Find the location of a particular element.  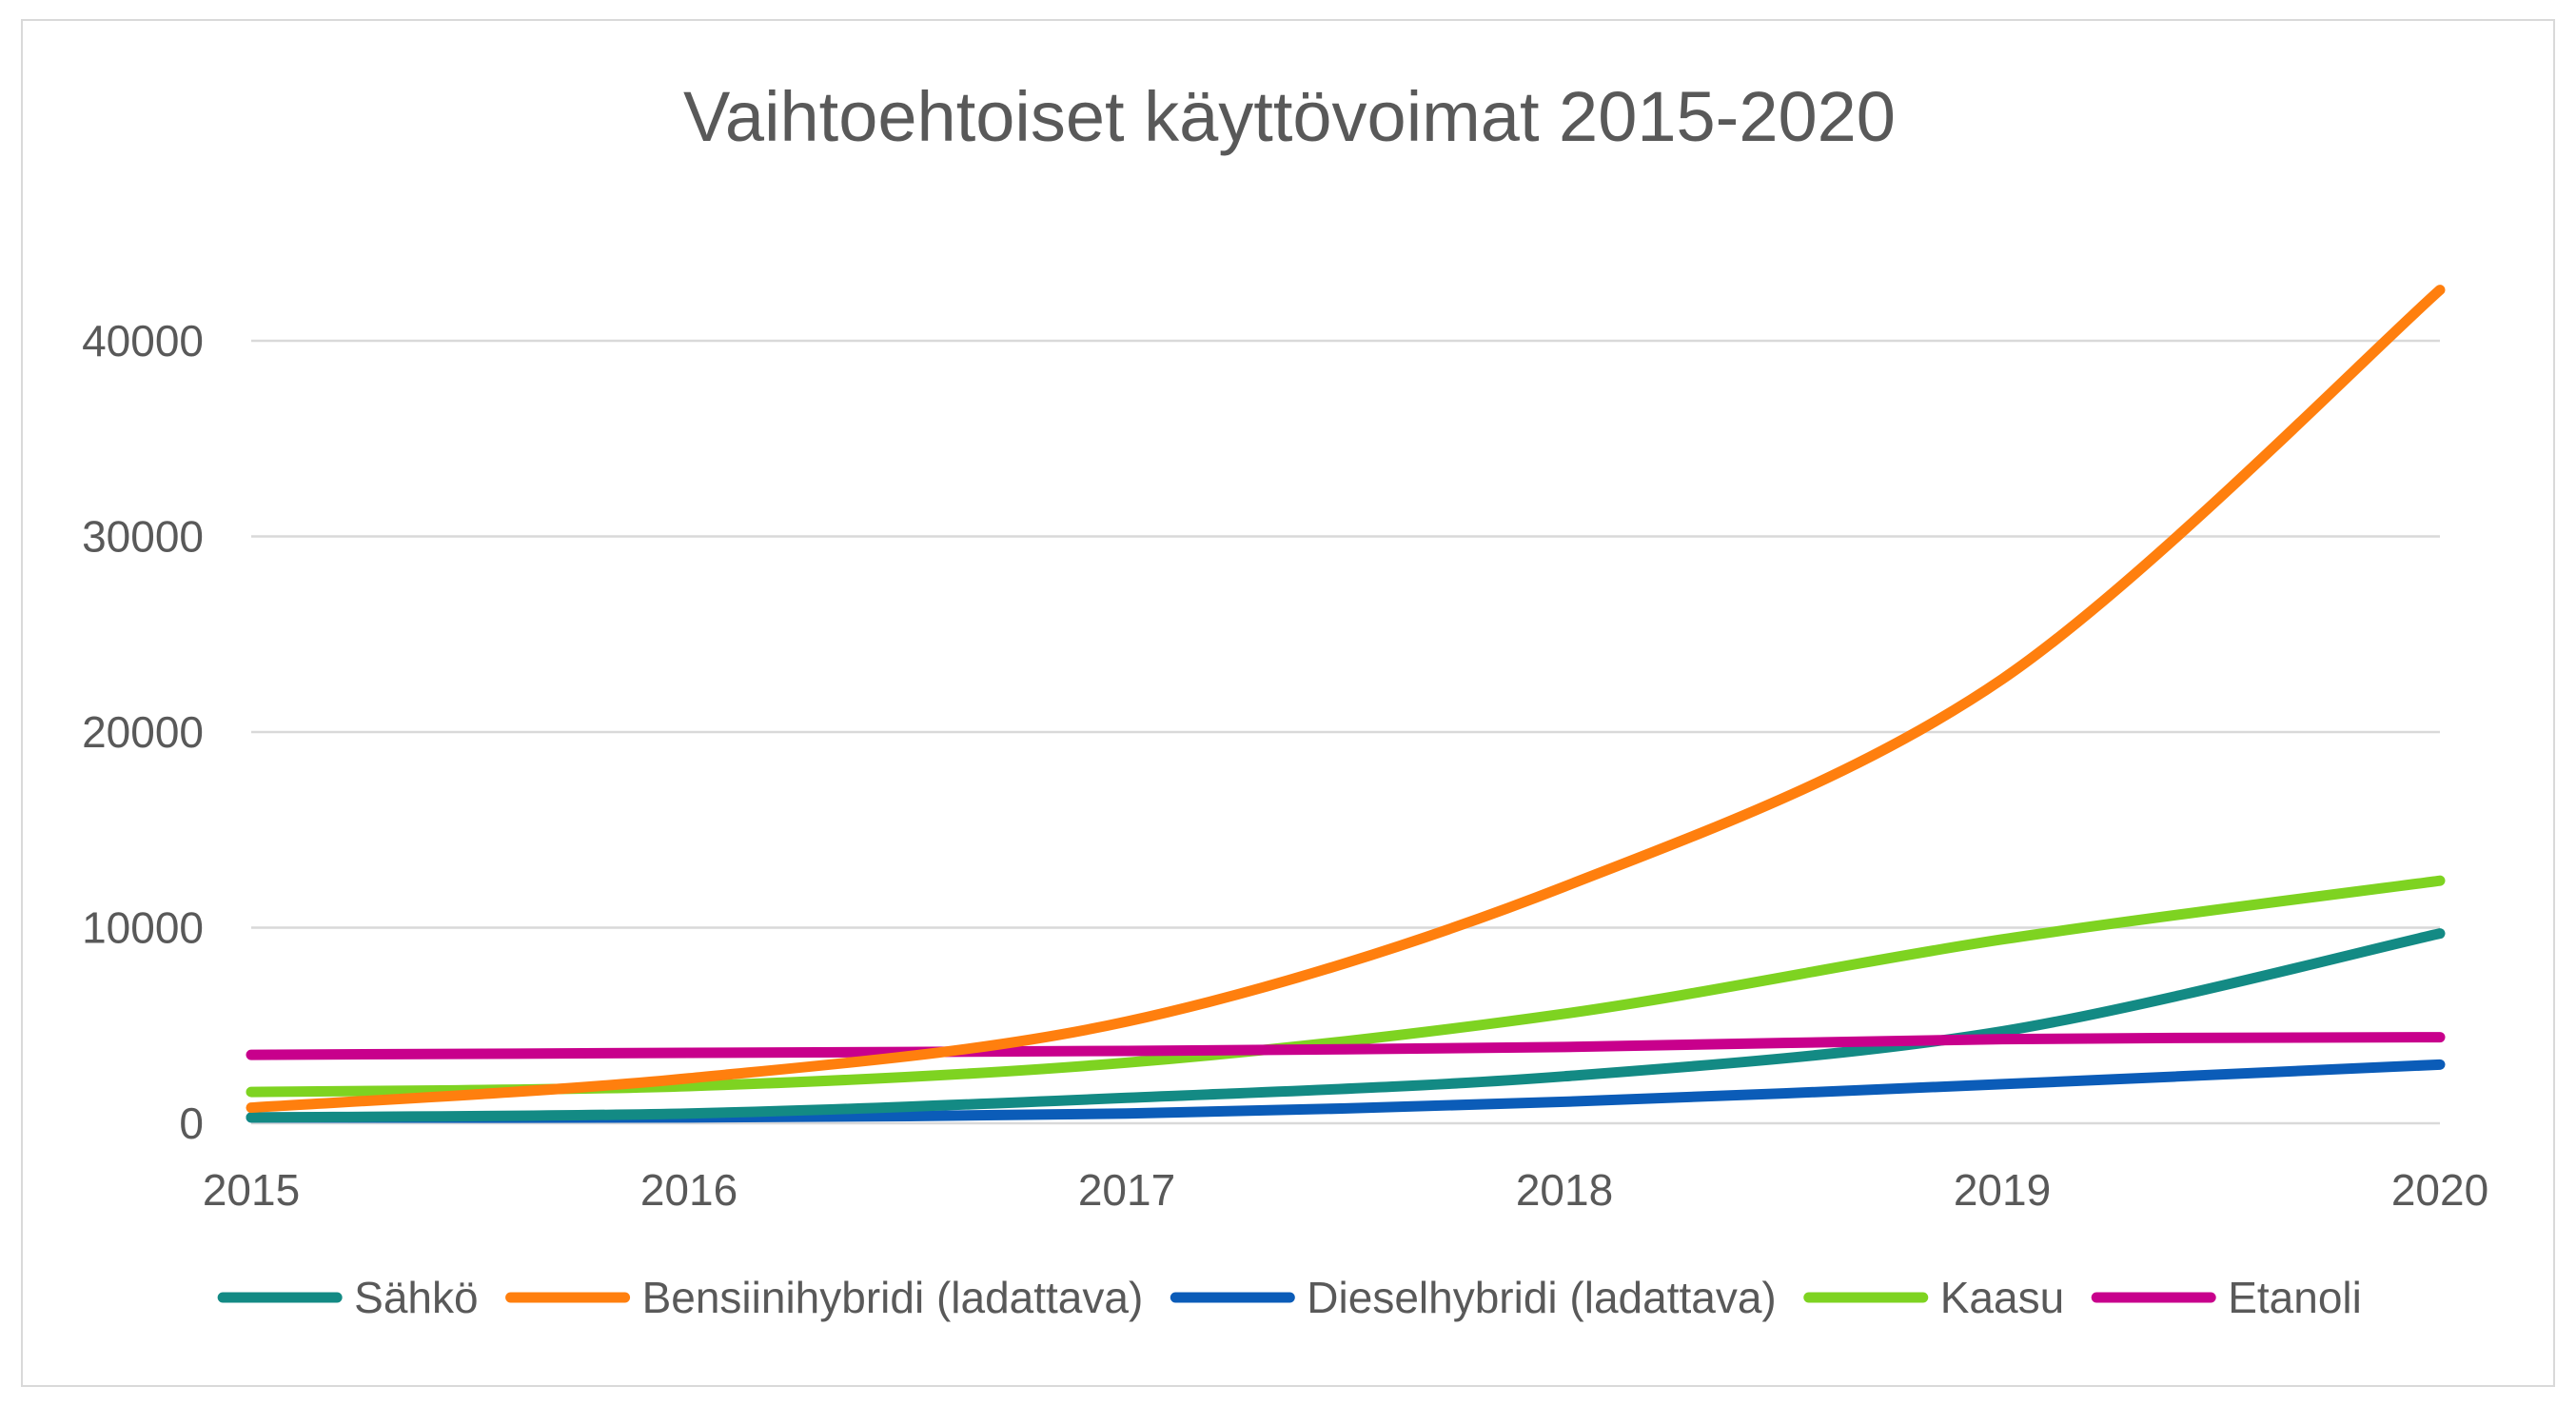

legend-item: Bensiinihybridi (ladattava) is located at coordinates (824, 1297).